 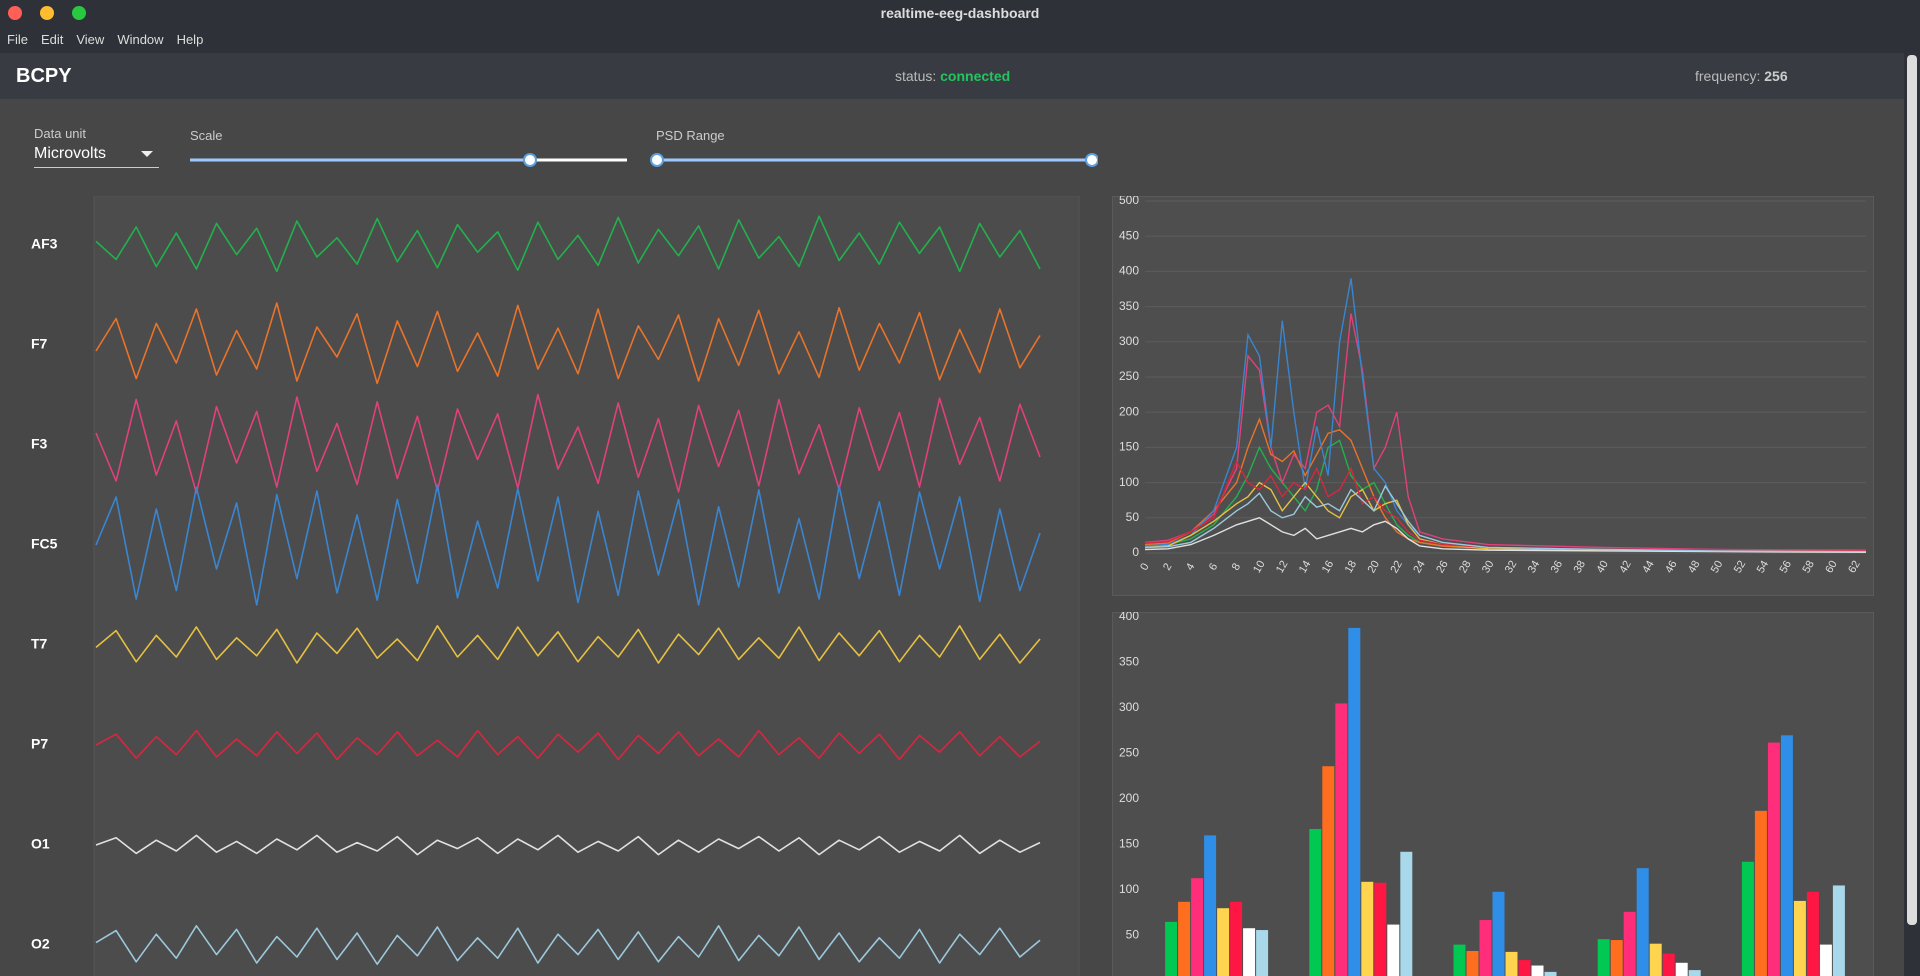 What do you see at coordinates (1305, 567) in the screenshot?
I see `x-tick-label: 14` at bounding box center [1305, 567].